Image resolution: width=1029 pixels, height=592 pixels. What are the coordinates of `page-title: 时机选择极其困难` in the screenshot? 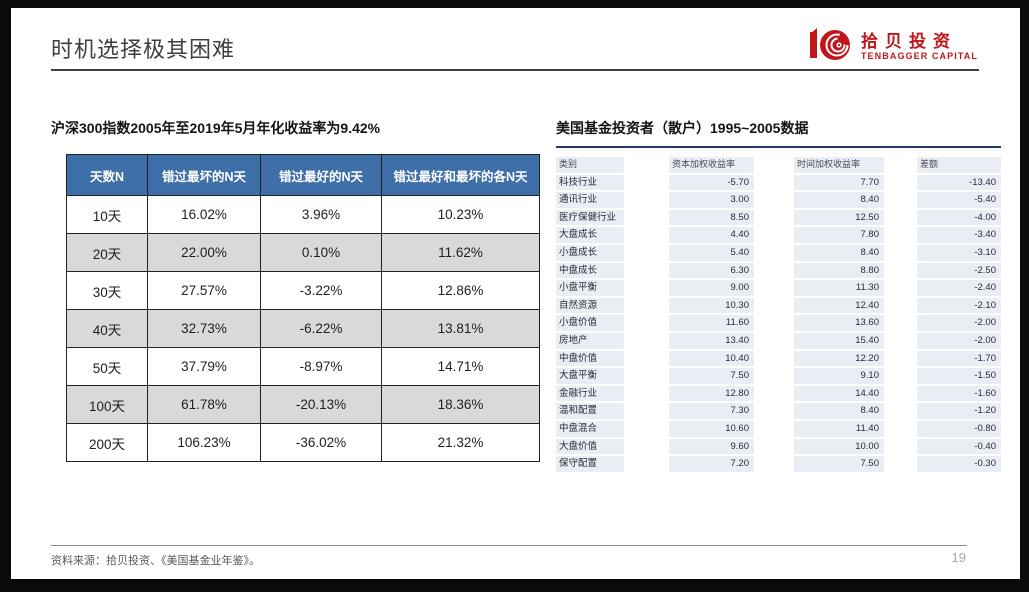 It's located at (143, 49).